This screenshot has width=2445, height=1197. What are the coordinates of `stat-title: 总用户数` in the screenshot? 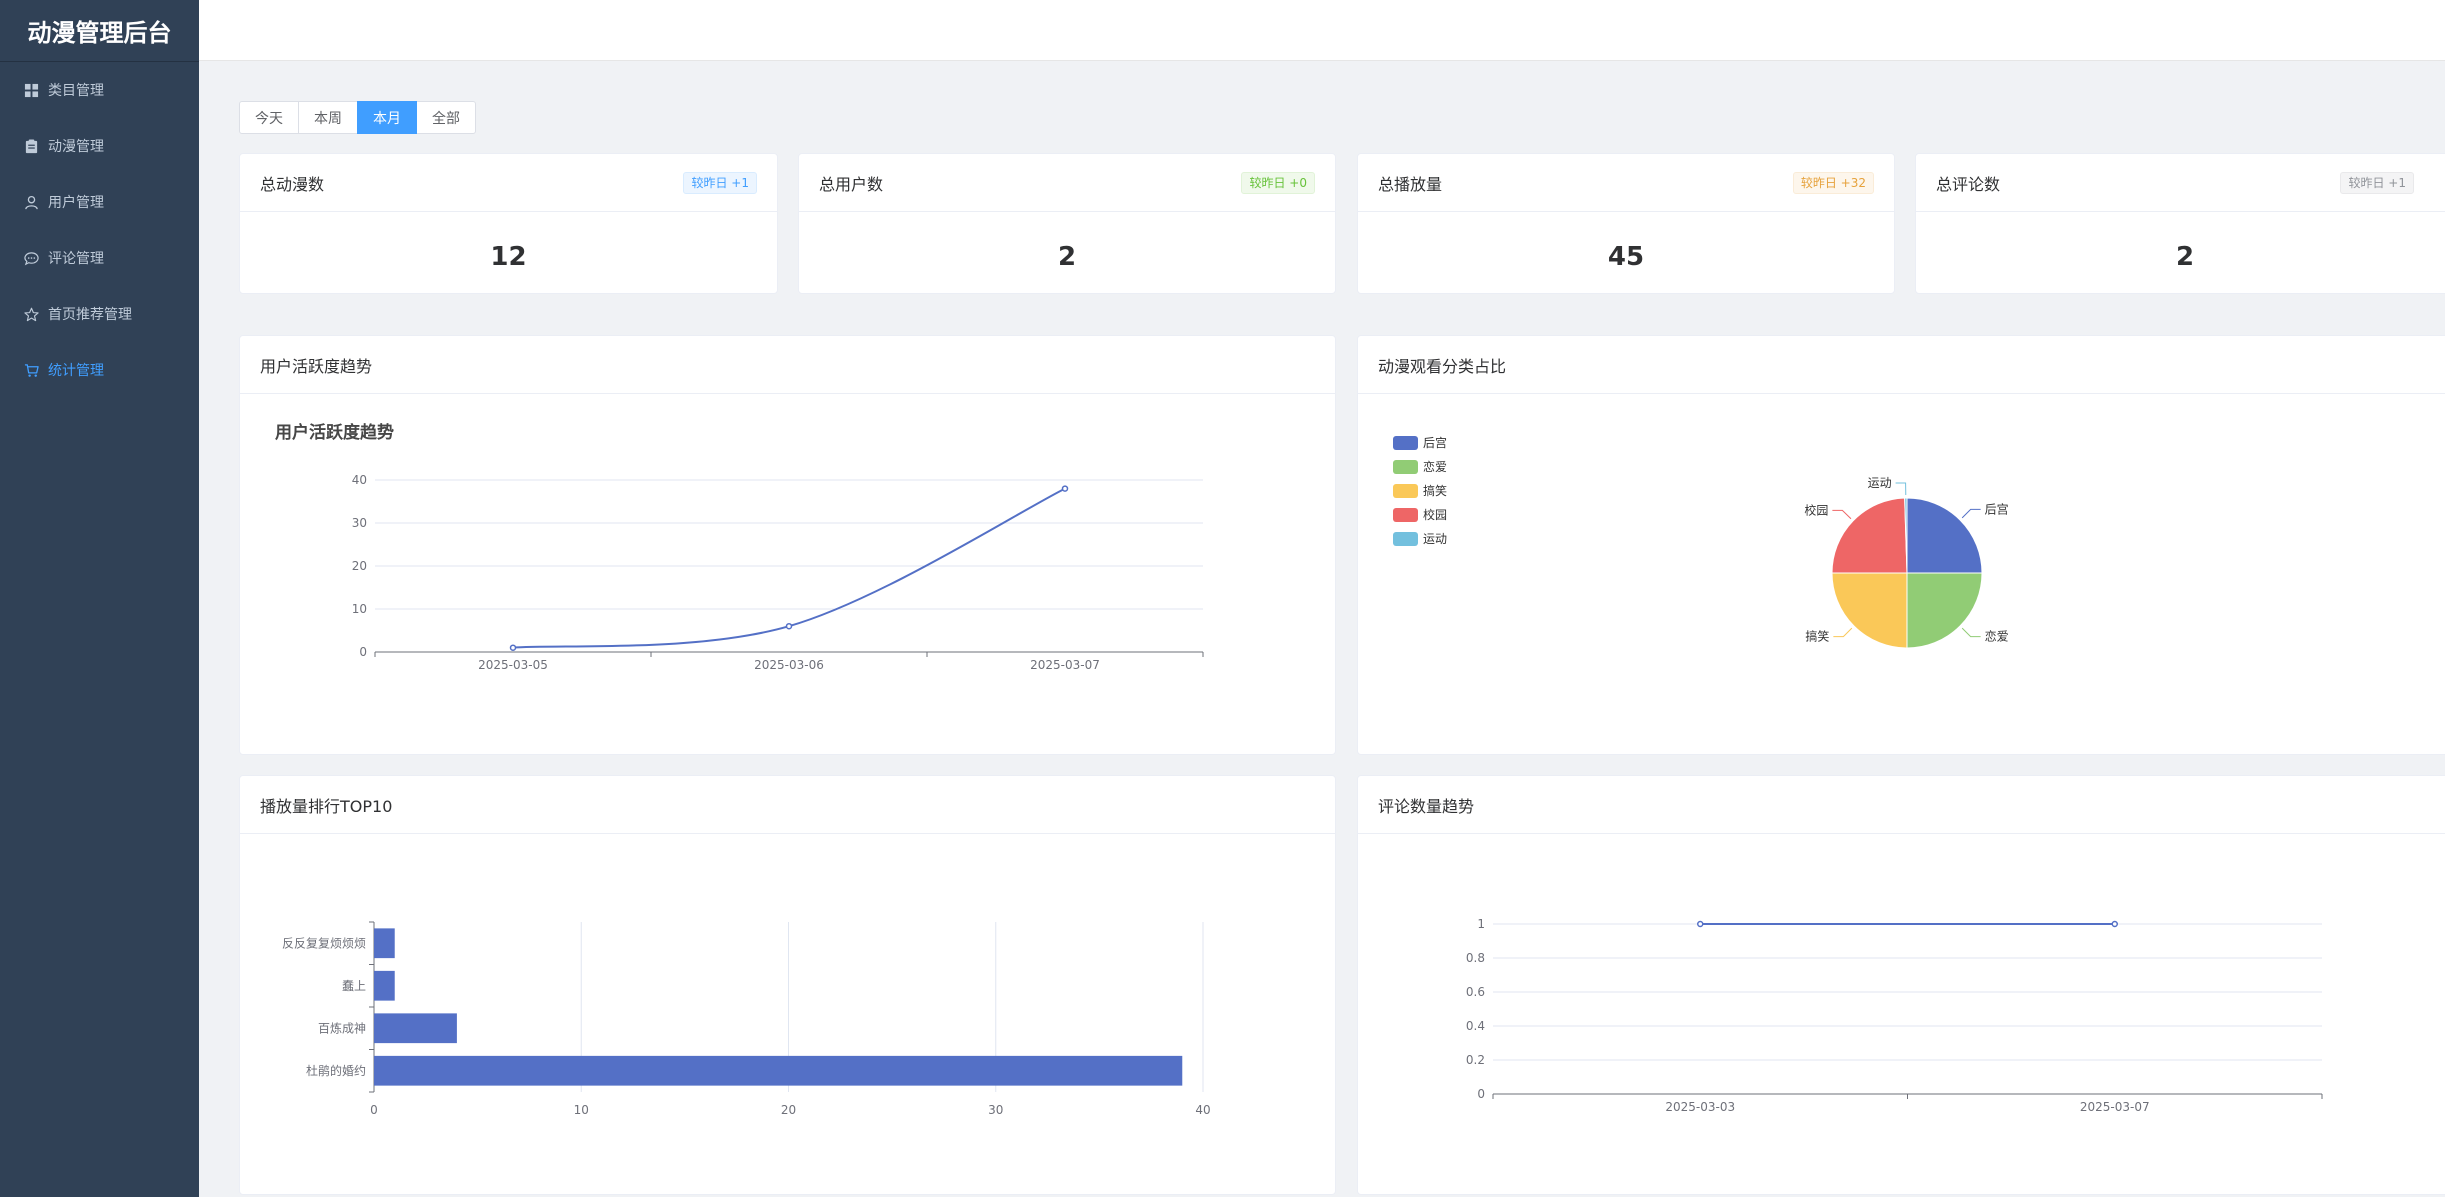 It's located at (851, 184).